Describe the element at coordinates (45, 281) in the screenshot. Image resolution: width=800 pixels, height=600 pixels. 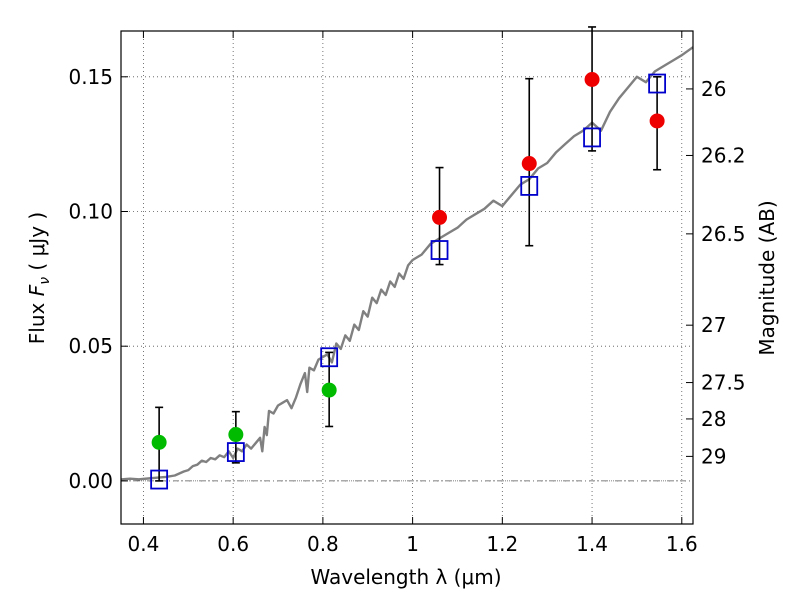
I see `y-axis-label-subscript: ν` at that location.